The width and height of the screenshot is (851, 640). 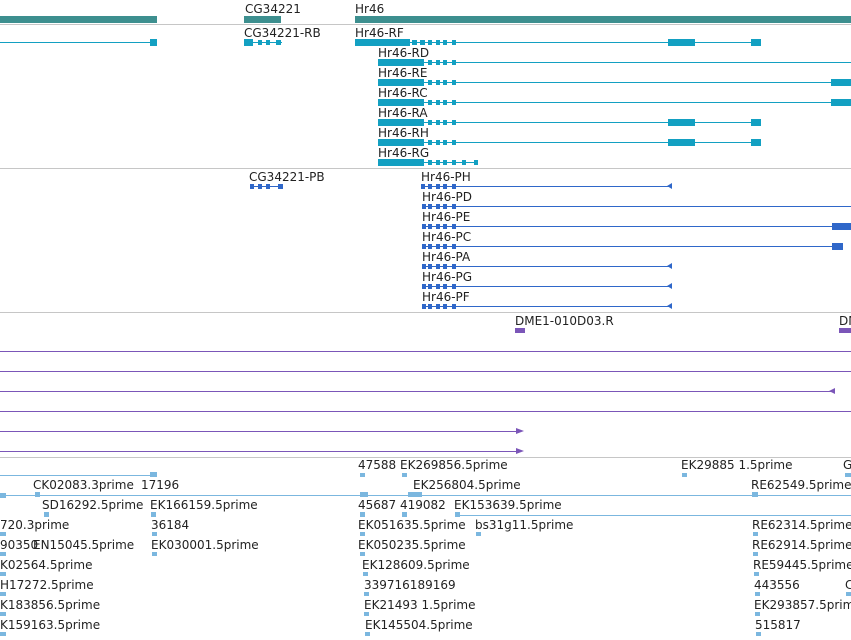 What do you see at coordinates (520, 330) in the screenshot?
I see `clone-marker` at bounding box center [520, 330].